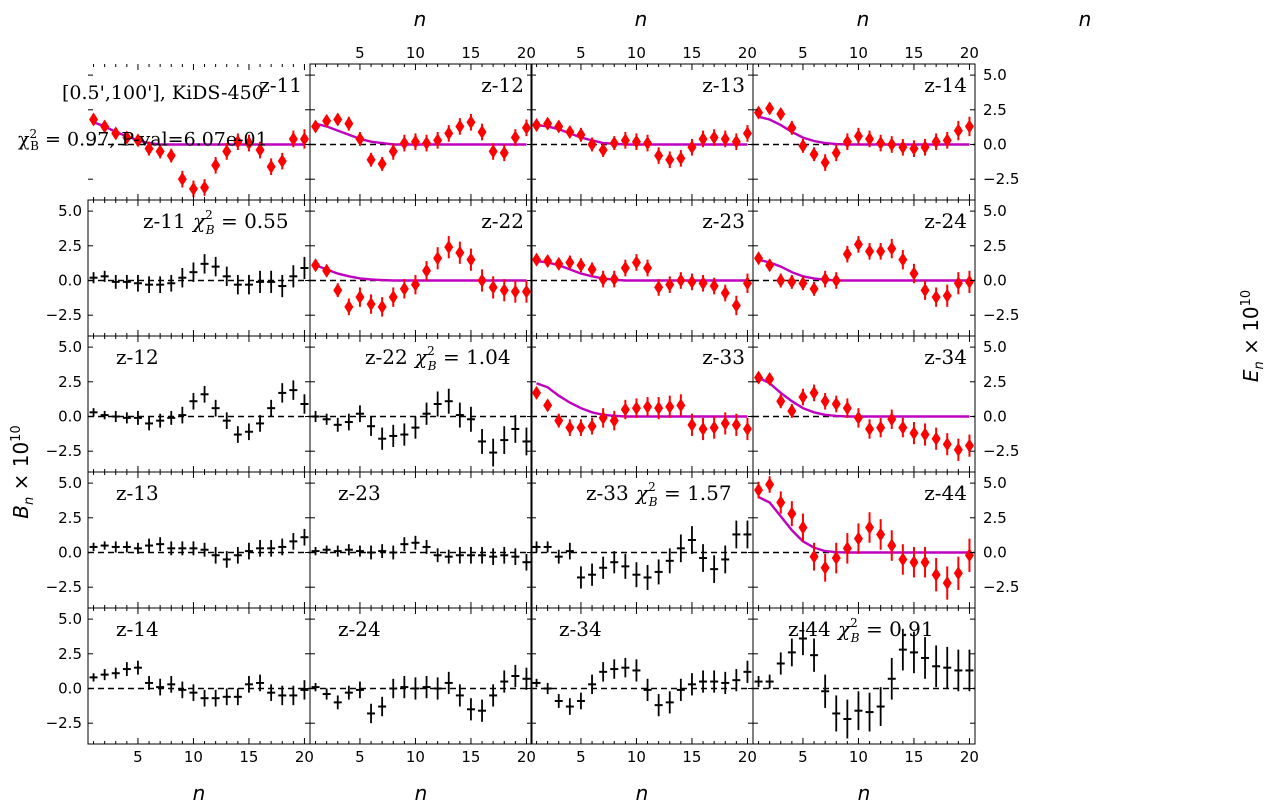 This screenshot has width=1285, height=807. What do you see at coordinates (607, 493) in the screenshot?
I see `b-panel-label: z-33` at bounding box center [607, 493].